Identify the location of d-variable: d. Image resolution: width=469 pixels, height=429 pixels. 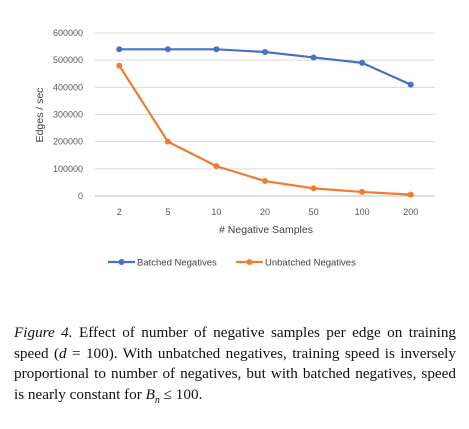
(63, 353).